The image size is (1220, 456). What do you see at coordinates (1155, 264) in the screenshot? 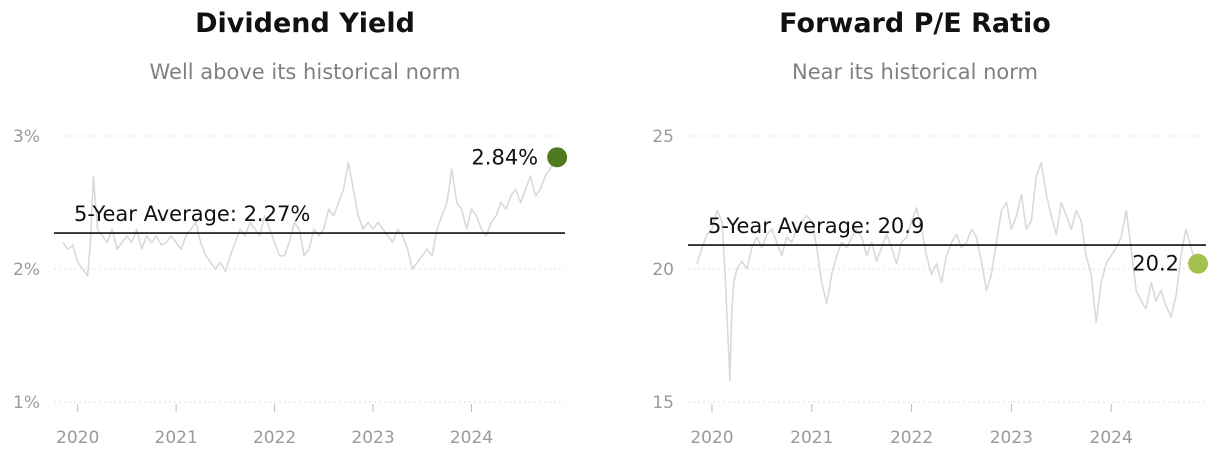
I see `last-value-label: 20.2` at bounding box center [1155, 264].